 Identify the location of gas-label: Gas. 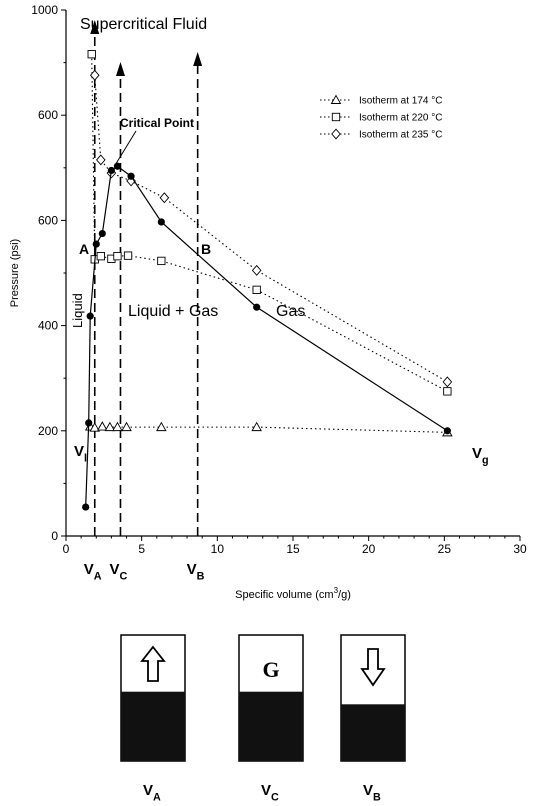
(290, 311).